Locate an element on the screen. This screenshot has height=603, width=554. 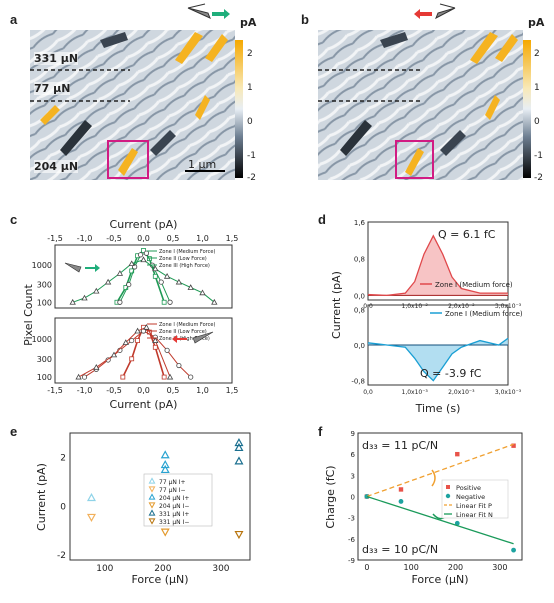
panel-label-b: b is located at coordinates (305, 19).